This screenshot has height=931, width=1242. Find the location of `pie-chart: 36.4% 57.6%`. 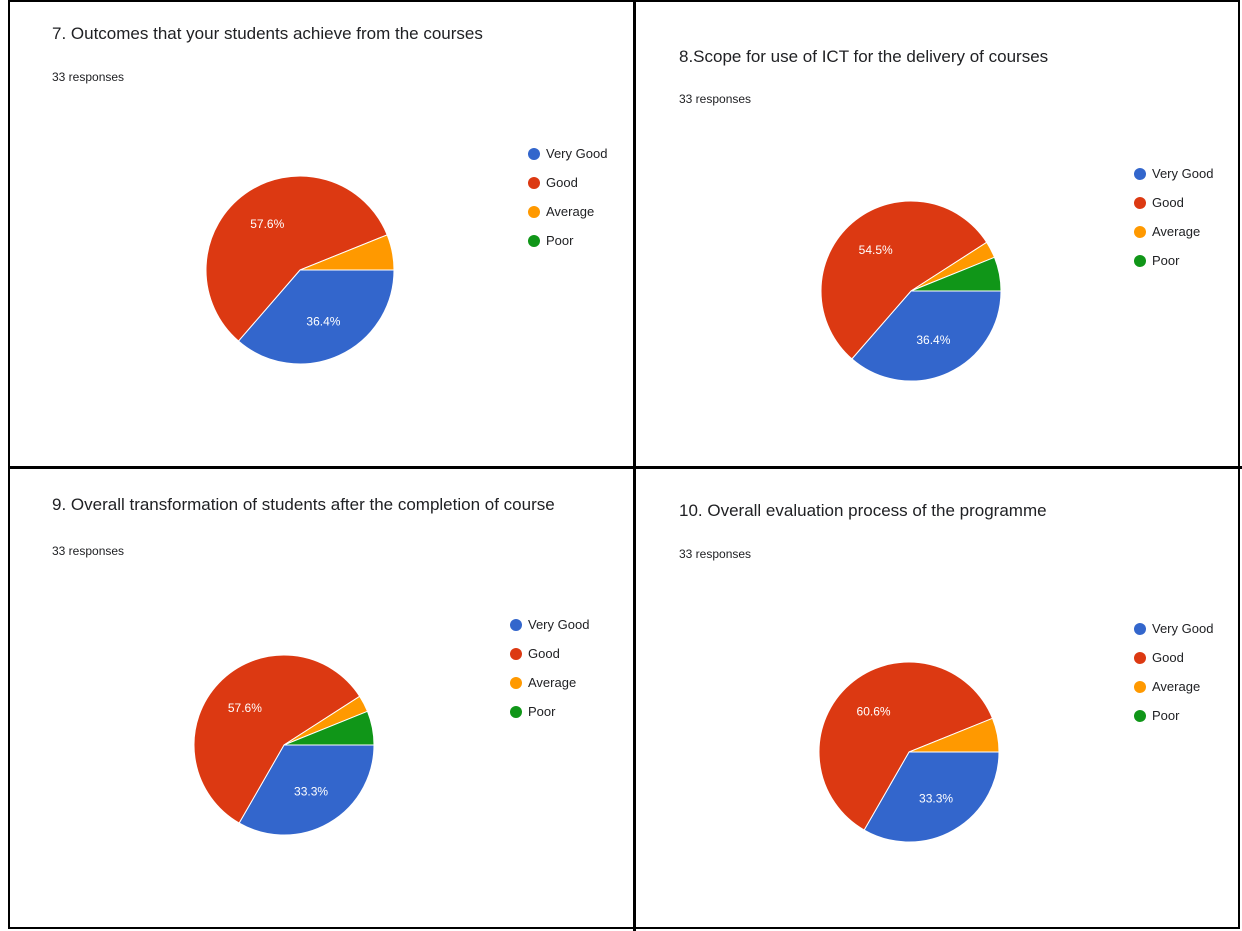

pie-chart: 36.4% 57.6% is located at coordinates (300, 270).